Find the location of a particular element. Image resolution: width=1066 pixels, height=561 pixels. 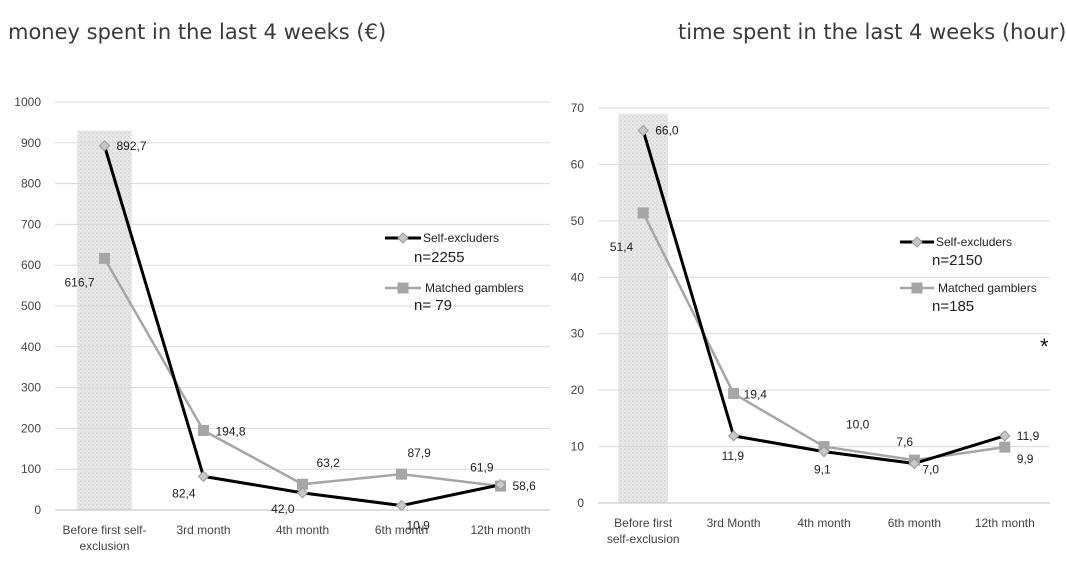

time-data-label-self-excluders: 66,0 is located at coordinates (667, 131).